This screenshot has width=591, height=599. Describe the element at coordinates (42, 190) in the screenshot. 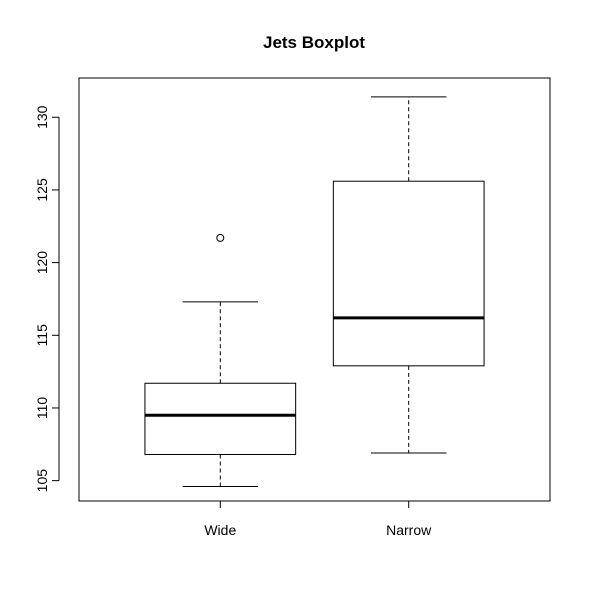

I see `y-tick-label: 125` at that location.